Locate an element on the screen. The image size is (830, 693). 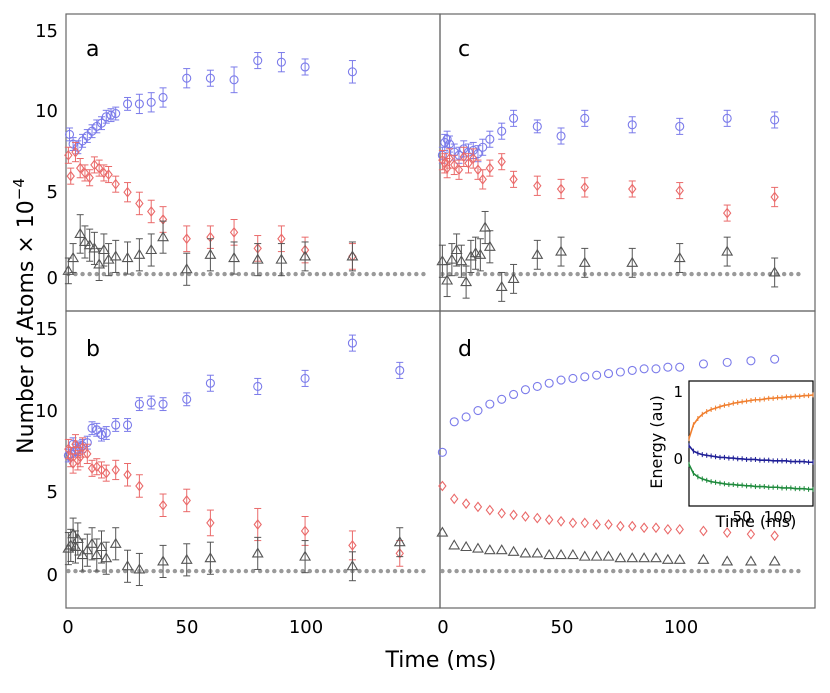
panel-c-marks is located at coordinates (618, 205).